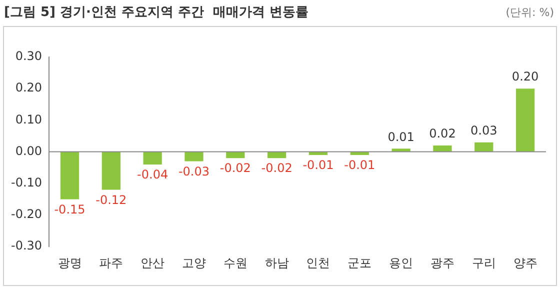  Describe the element at coordinates (442, 133) in the screenshot. I see `data-label: 0.02` at that location.